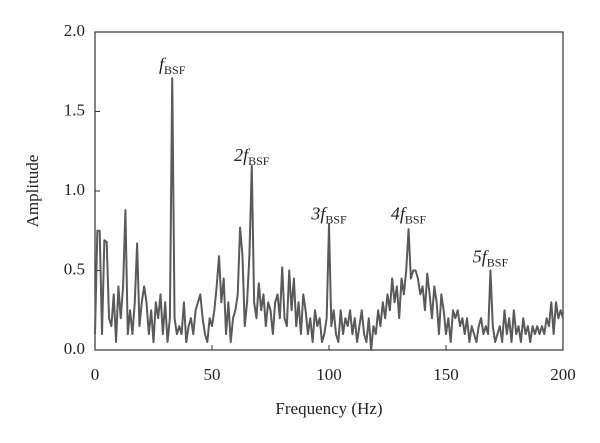 The width and height of the screenshot is (600, 443). I want to click on annotation: 4fBSF, so click(409, 215).